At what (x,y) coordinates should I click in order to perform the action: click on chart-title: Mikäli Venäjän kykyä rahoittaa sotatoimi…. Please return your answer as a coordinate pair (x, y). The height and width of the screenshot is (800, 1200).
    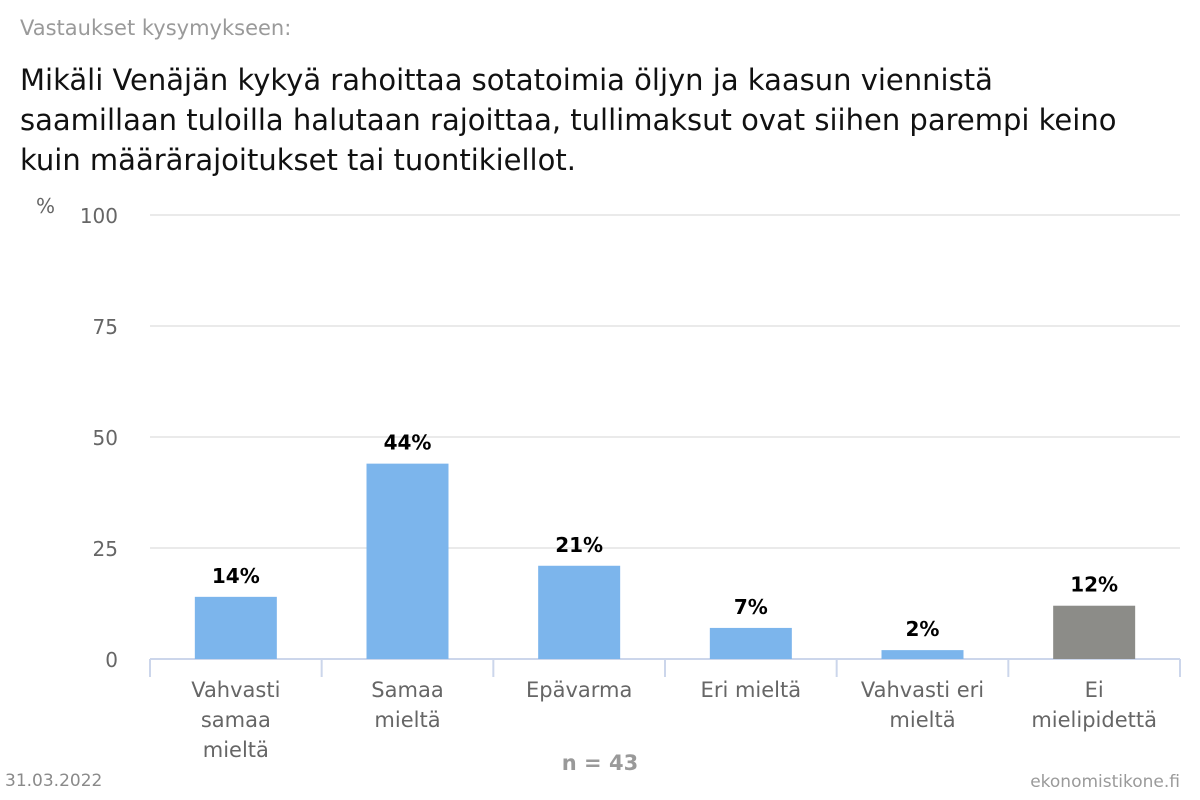
    Looking at the image, I should click on (568, 120).